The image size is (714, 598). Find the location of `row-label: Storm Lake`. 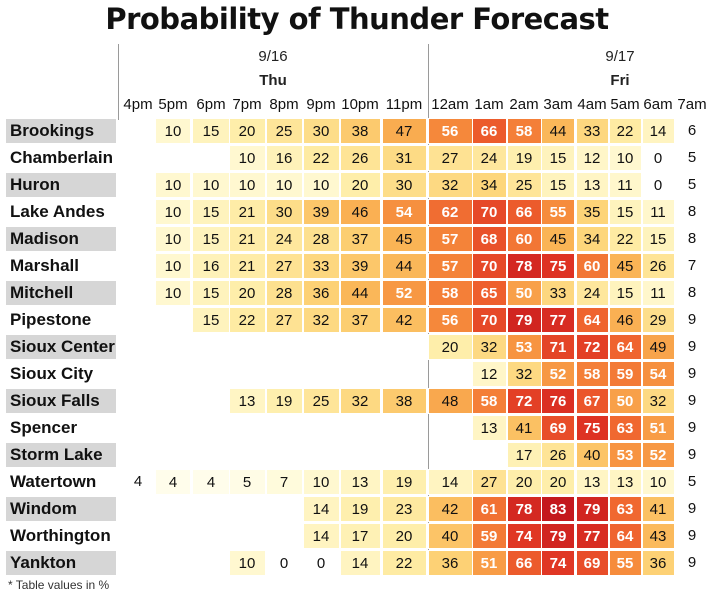

row-label: Storm Lake is located at coordinates (61, 455).